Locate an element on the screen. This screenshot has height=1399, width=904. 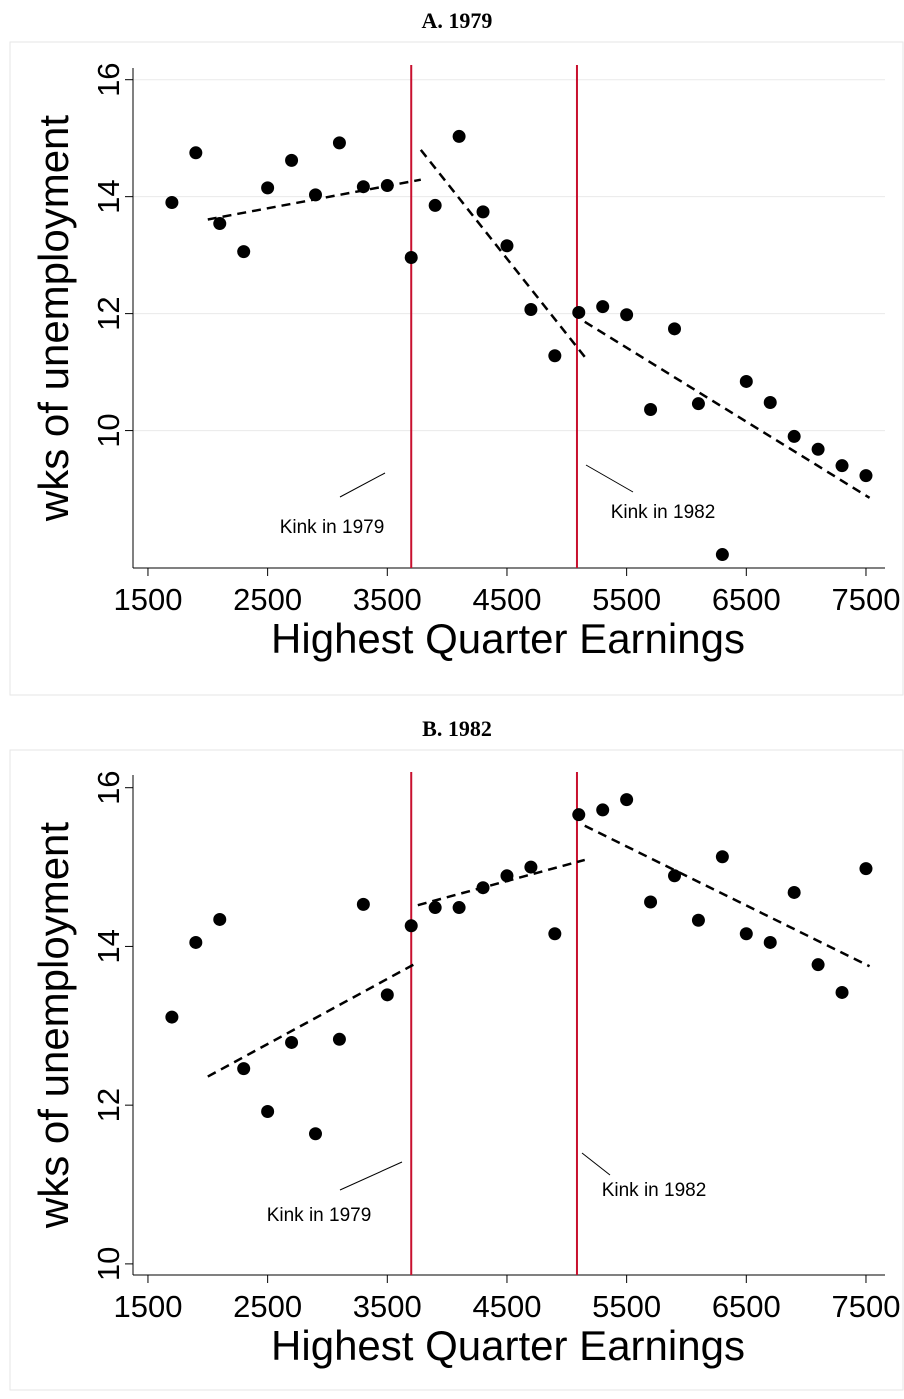
chart-title: B. 1982 is located at coordinates (457, 728).